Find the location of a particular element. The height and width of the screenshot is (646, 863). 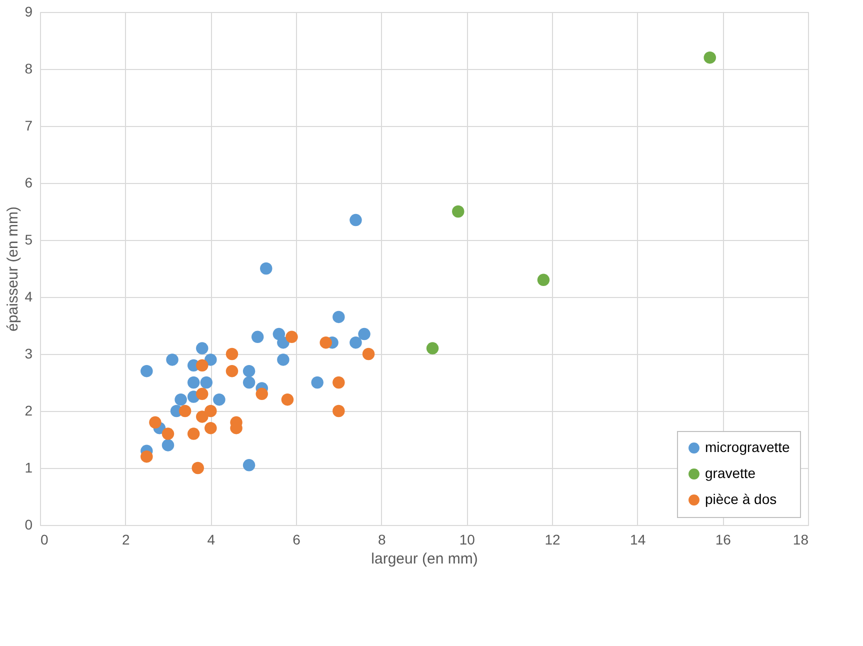

y-tick-label: 7 is located at coordinates (28, 126).